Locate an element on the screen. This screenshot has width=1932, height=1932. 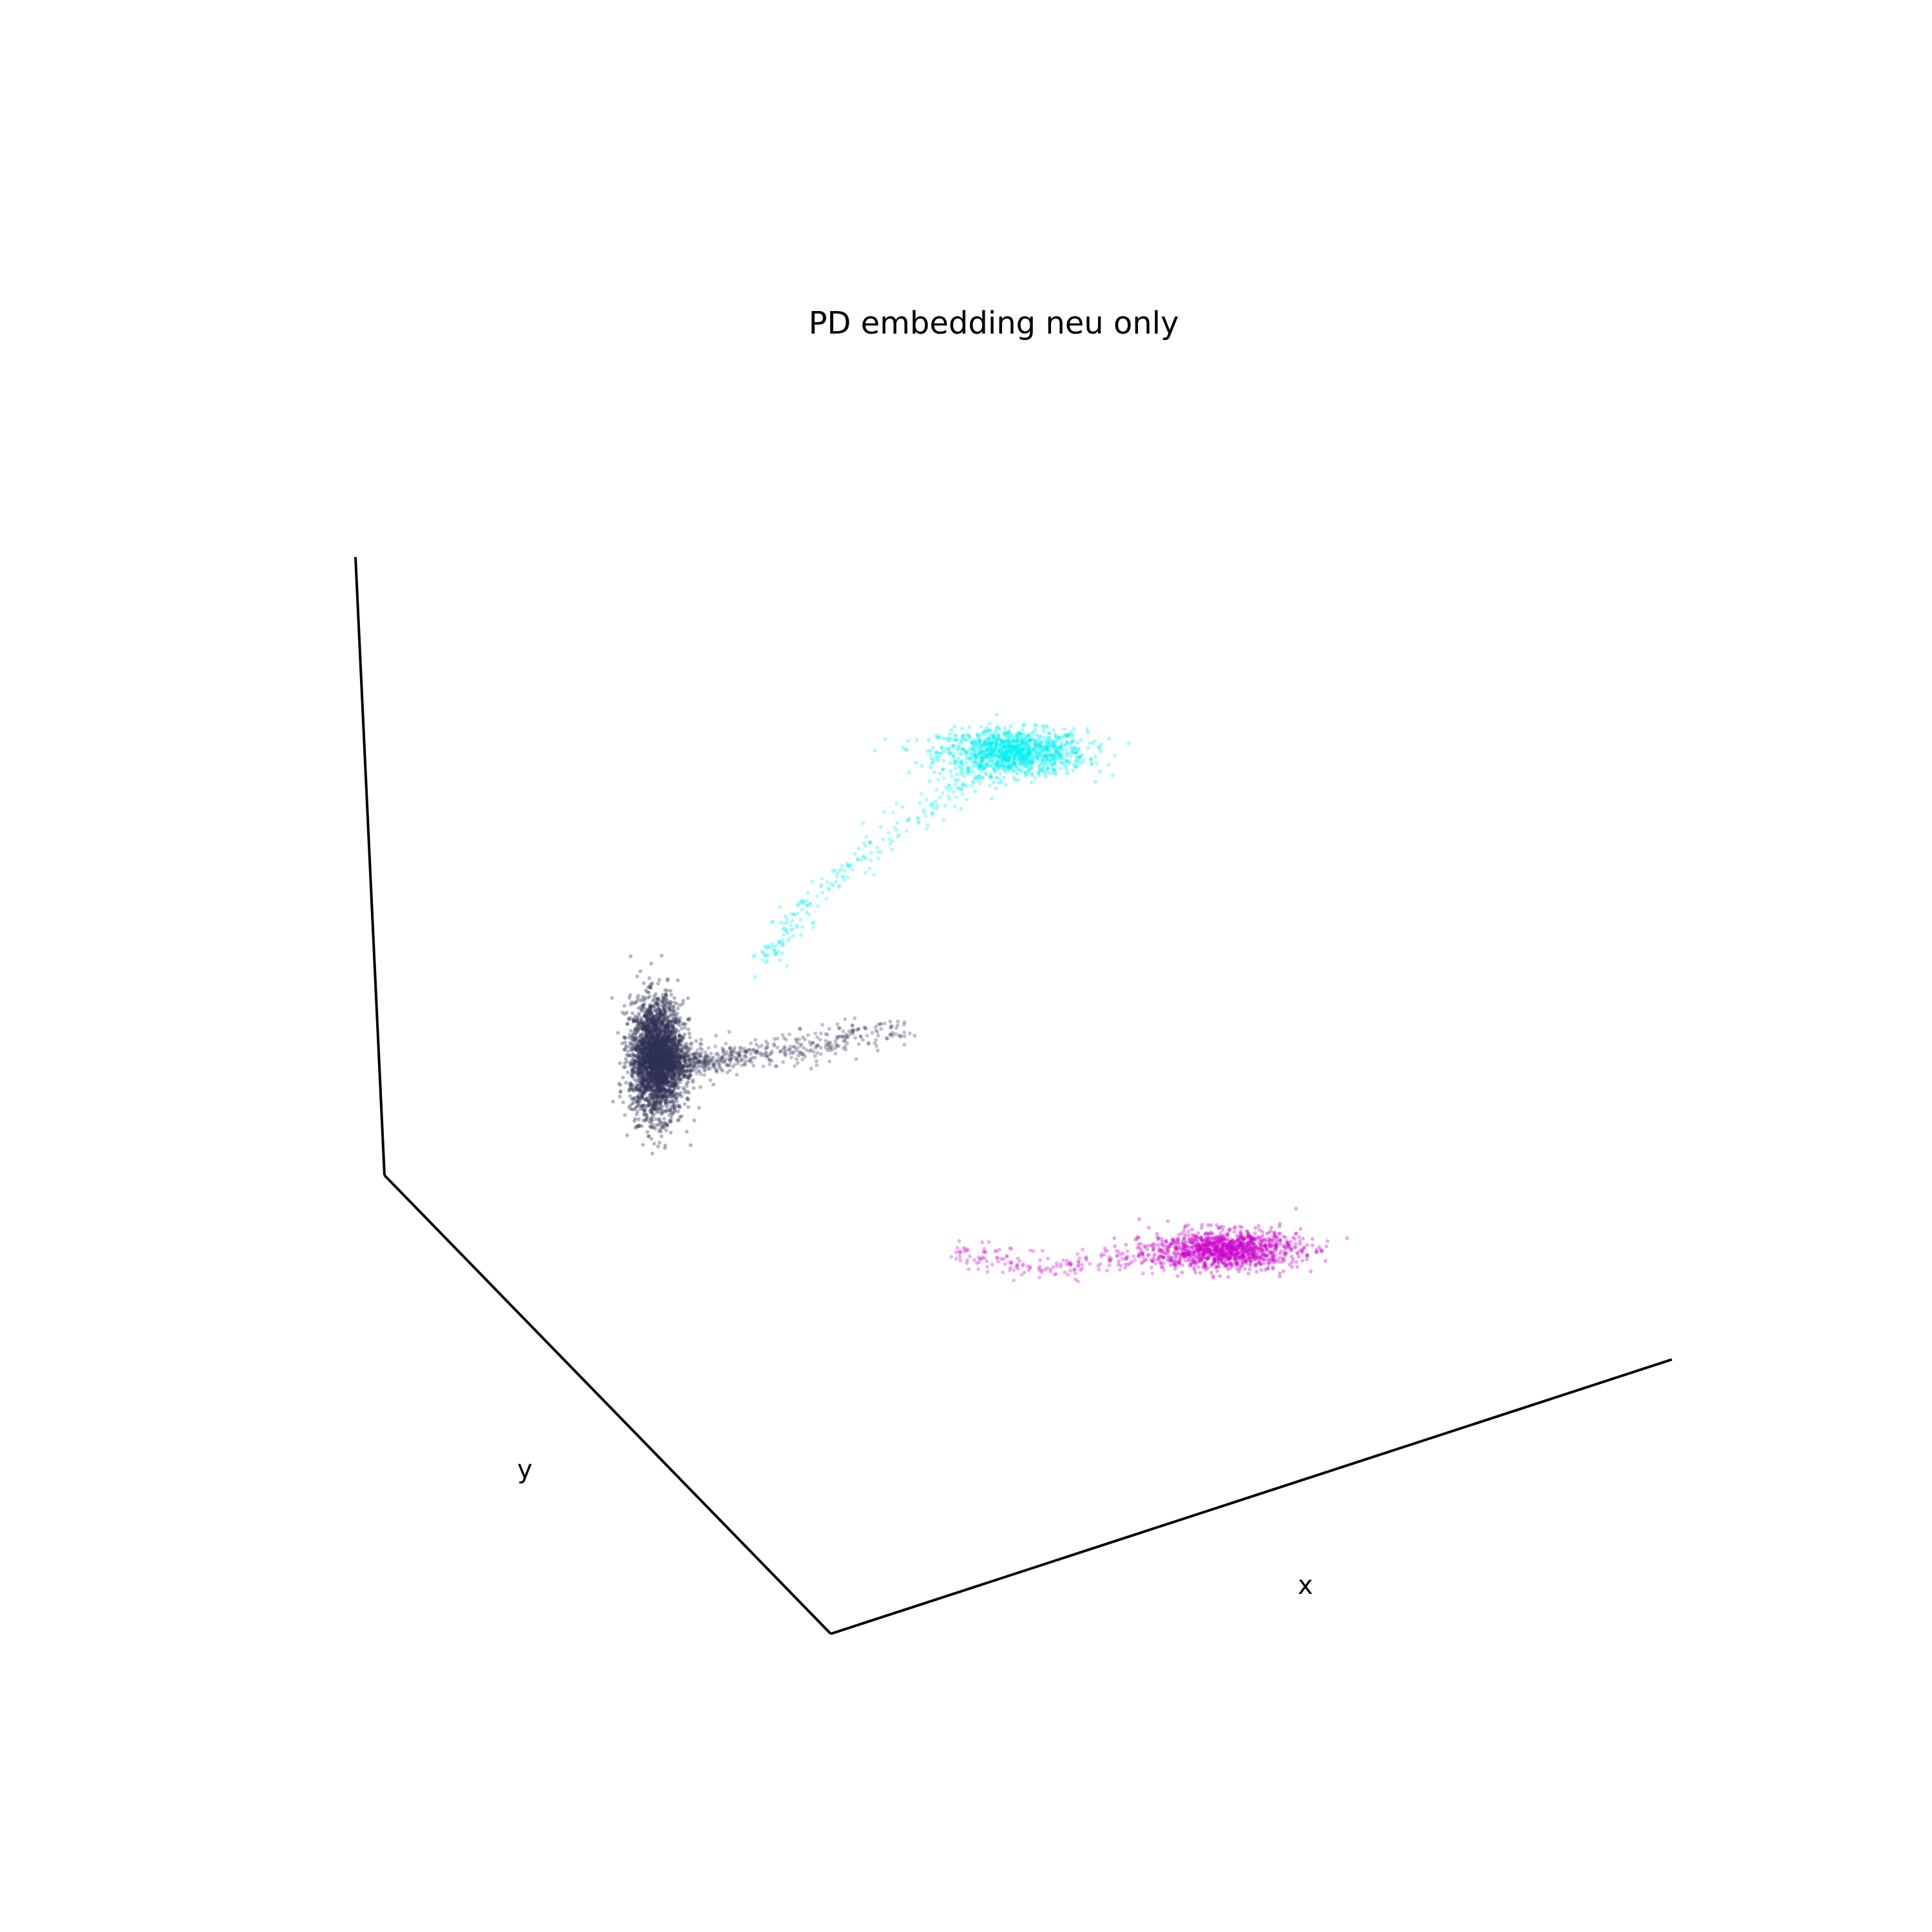
x-axis-line is located at coordinates (1251, 1496).